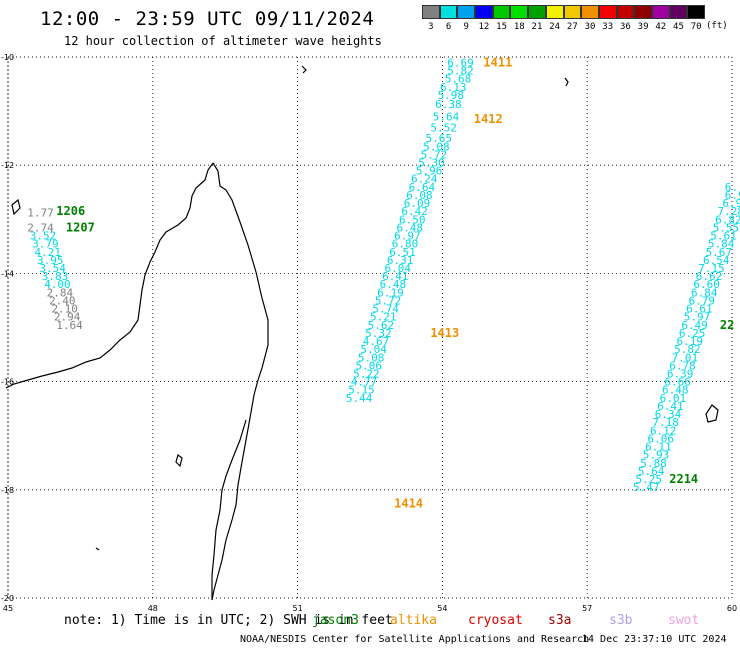 The height and width of the screenshot is (650, 740). What do you see at coordinates (678, 27) in the screenshot?
I see `legend-label: 45` at bounding box center [678, 27].